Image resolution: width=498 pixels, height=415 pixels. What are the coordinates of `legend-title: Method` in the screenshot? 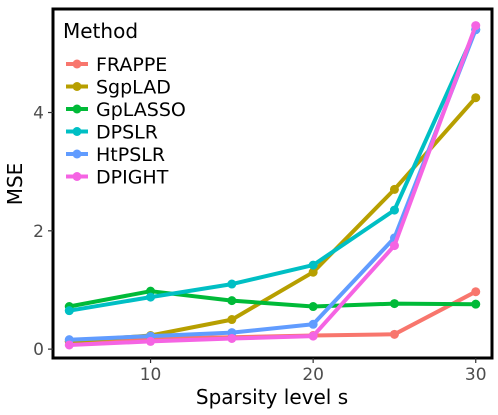 It's located at (100, 31).